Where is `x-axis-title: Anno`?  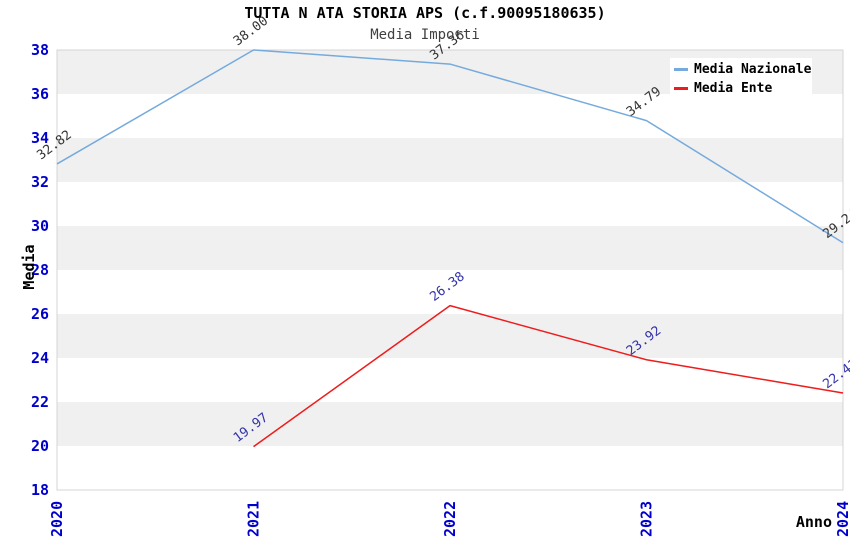
x-axis-title: Anno is located at coordinates (813, 522).